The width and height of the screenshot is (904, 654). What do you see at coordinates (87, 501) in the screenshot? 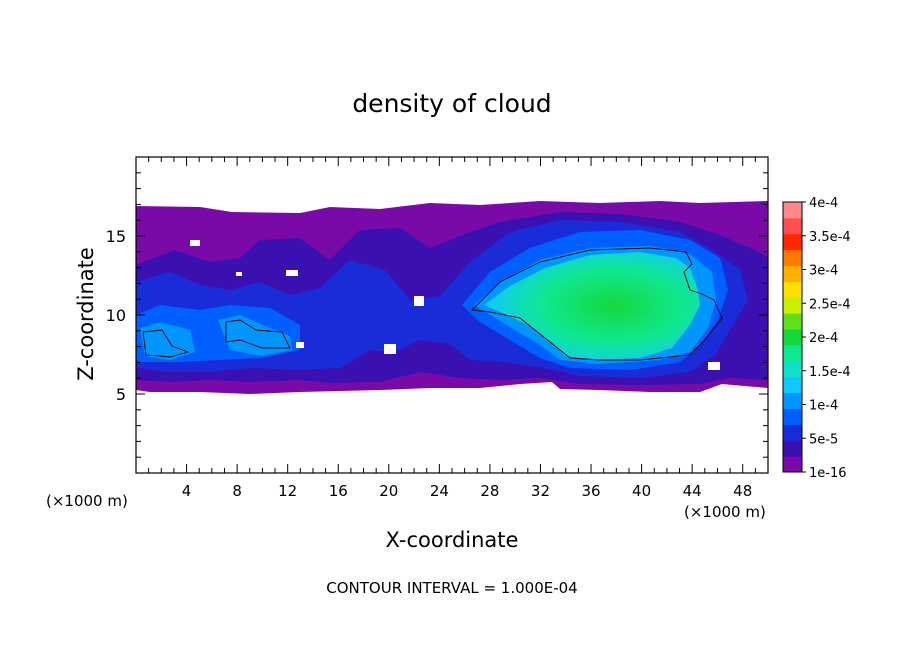
I see `x-unit-left: (×1000 m)` at bounding box center [87, 501].